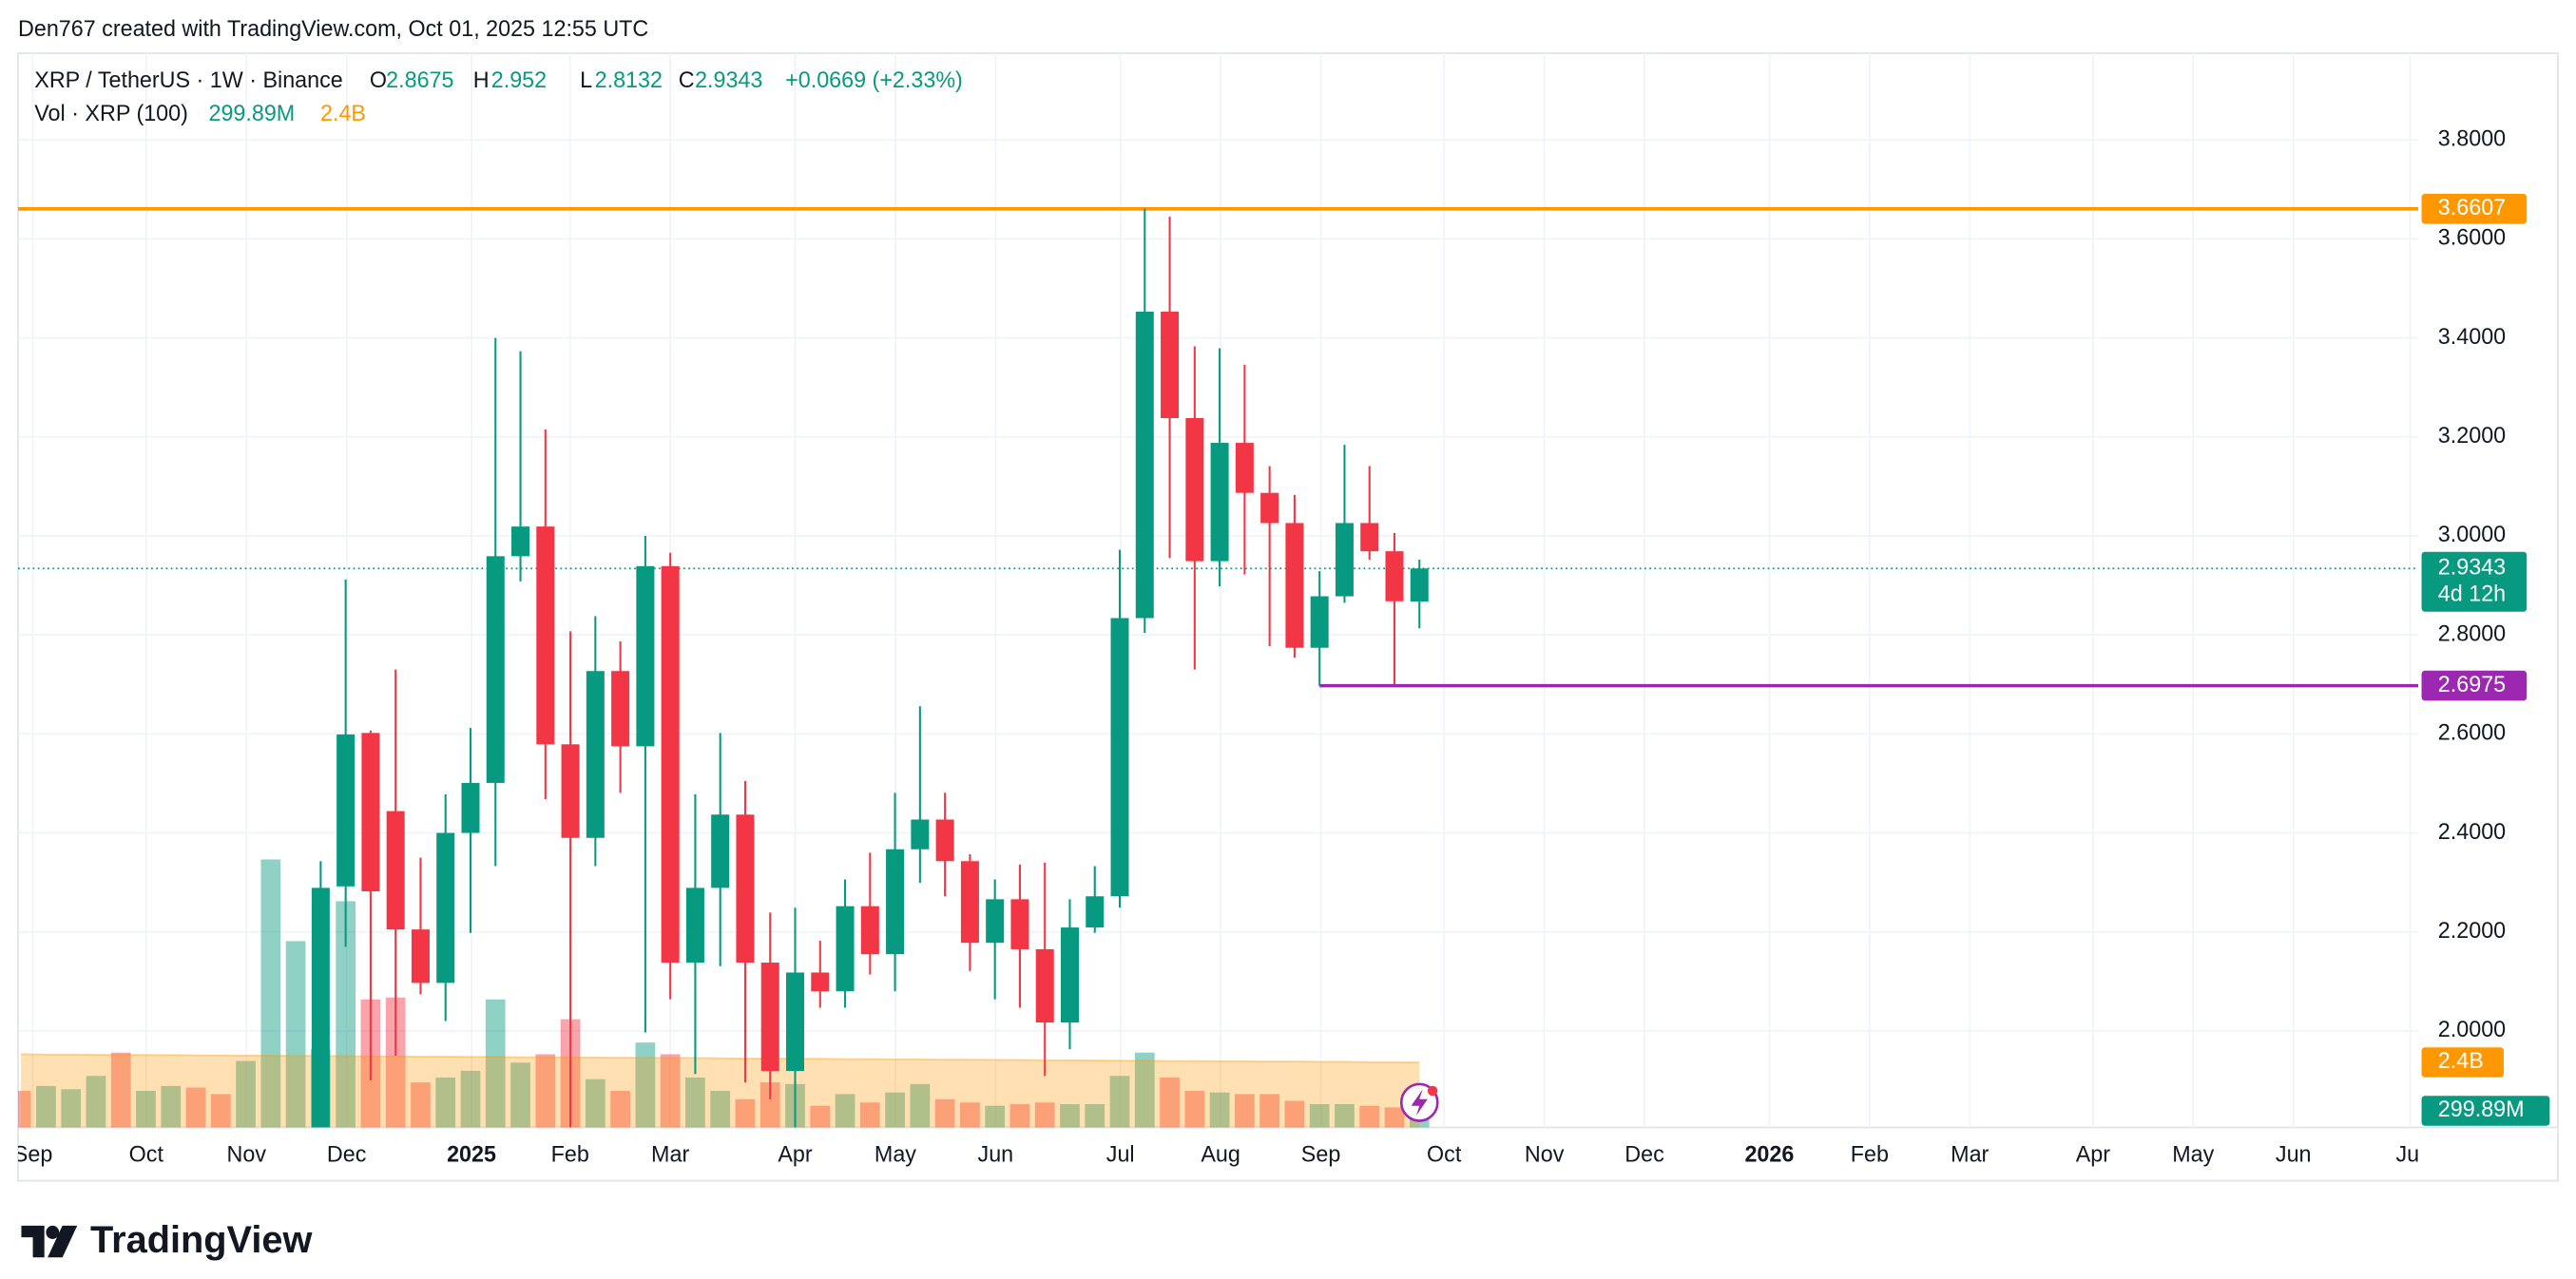  What do you see at coordinates (379, 79) in the screenshot?
I see `ohlc-letter: O` at bounding box center [379, 79].